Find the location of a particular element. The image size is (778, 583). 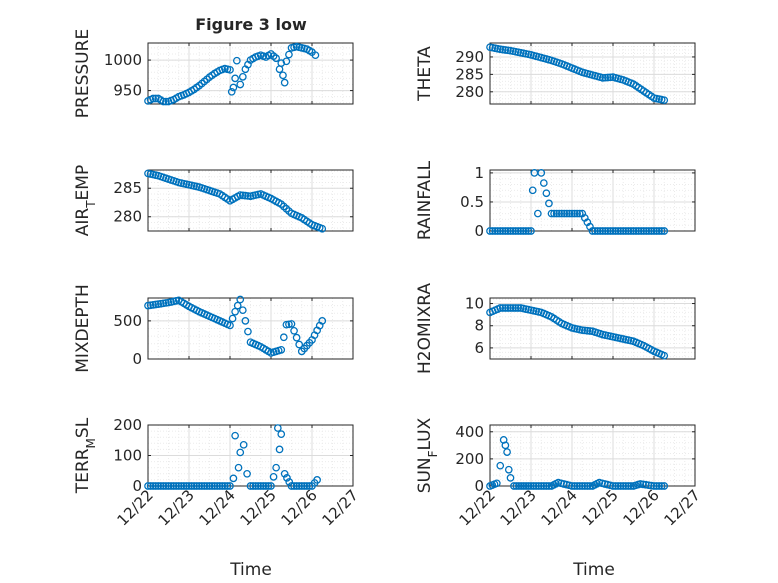

y-tick-label: 8 is located at coordinates (479, 326).